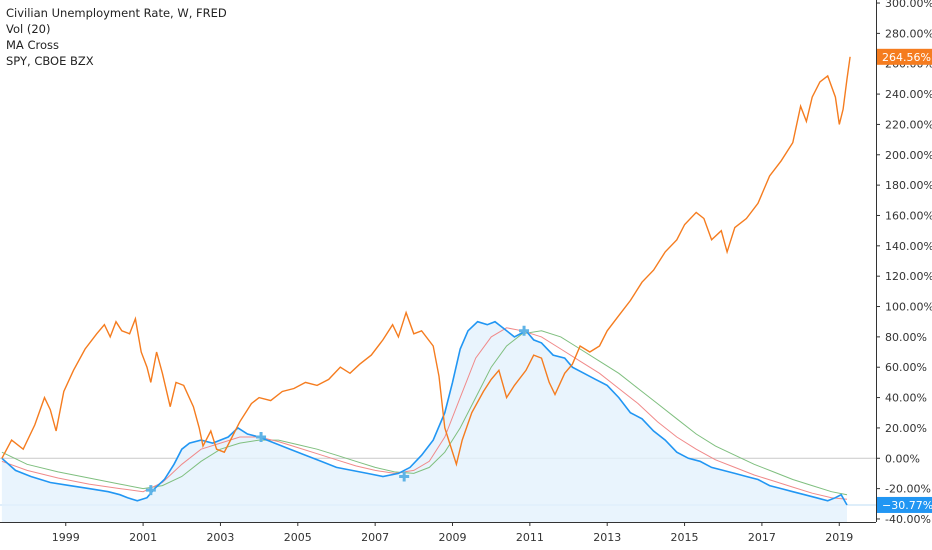 The height and width of the screenshot is (550, 932). Describe the element at coordinates (50, 61) in the screenshot. I see `legend-spy: SPY, CBOE BZX` at that location.